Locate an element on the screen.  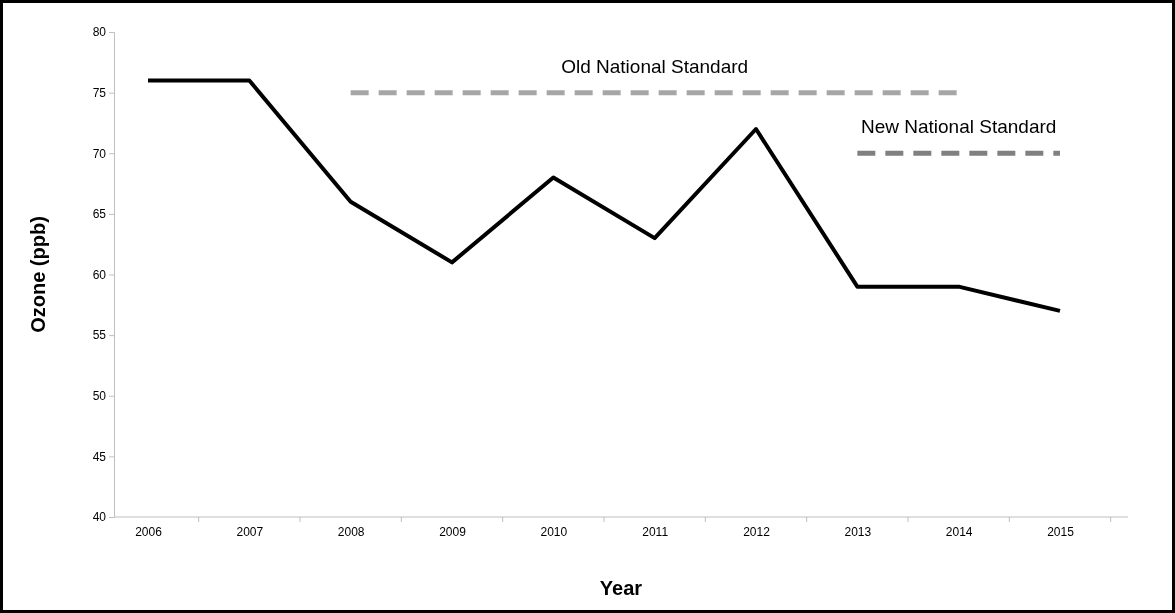
y-axis-title: Ozone (ppb) is located at coordinates (38, 274).